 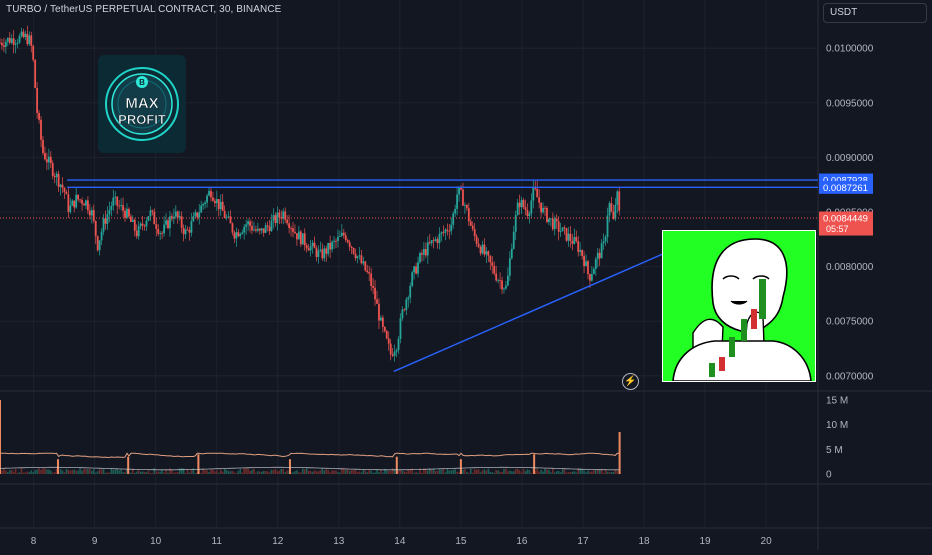 What do you see at coordinates (850, 376) in the screenshot?
I see `y-tick-label: 0.0070000` at bounding box center [850, 376].